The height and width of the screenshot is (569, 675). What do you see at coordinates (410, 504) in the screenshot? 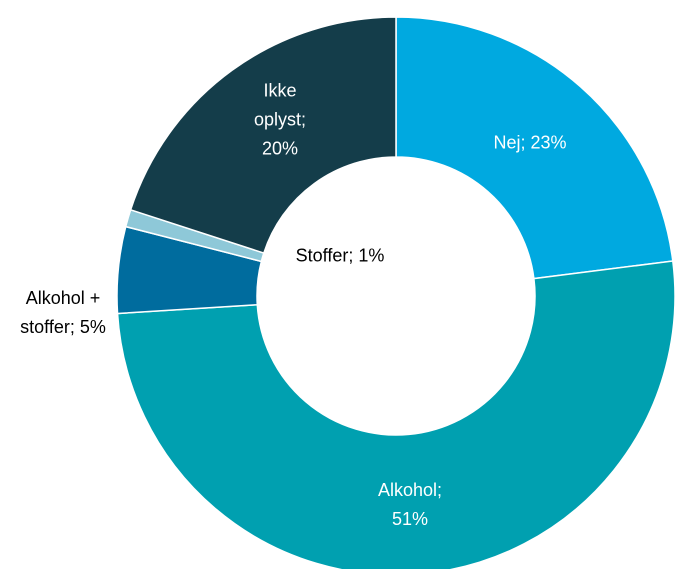
I see `data-label: Alkohol; 51%` at bounding box center [410, 504].